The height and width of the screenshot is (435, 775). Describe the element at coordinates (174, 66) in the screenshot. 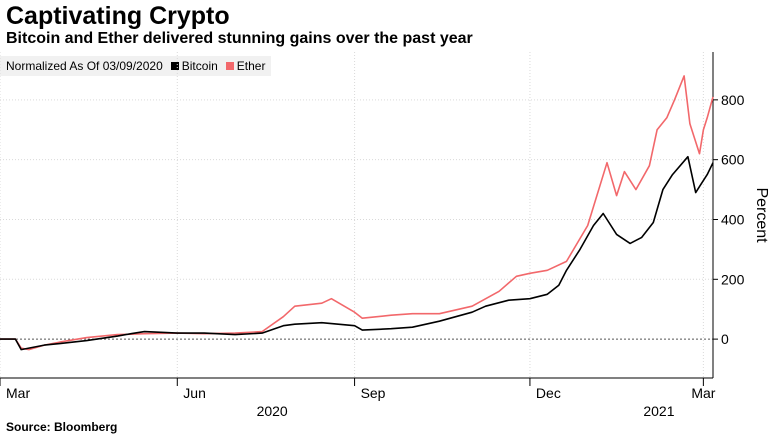

I see `legend-swatch-bitcoin` at that location.